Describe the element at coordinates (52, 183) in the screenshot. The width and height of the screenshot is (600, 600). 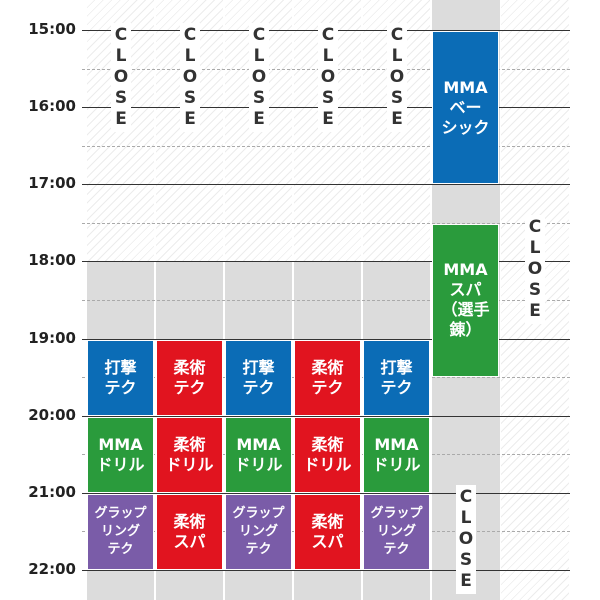
I see `time-label: 17:00` at that location.